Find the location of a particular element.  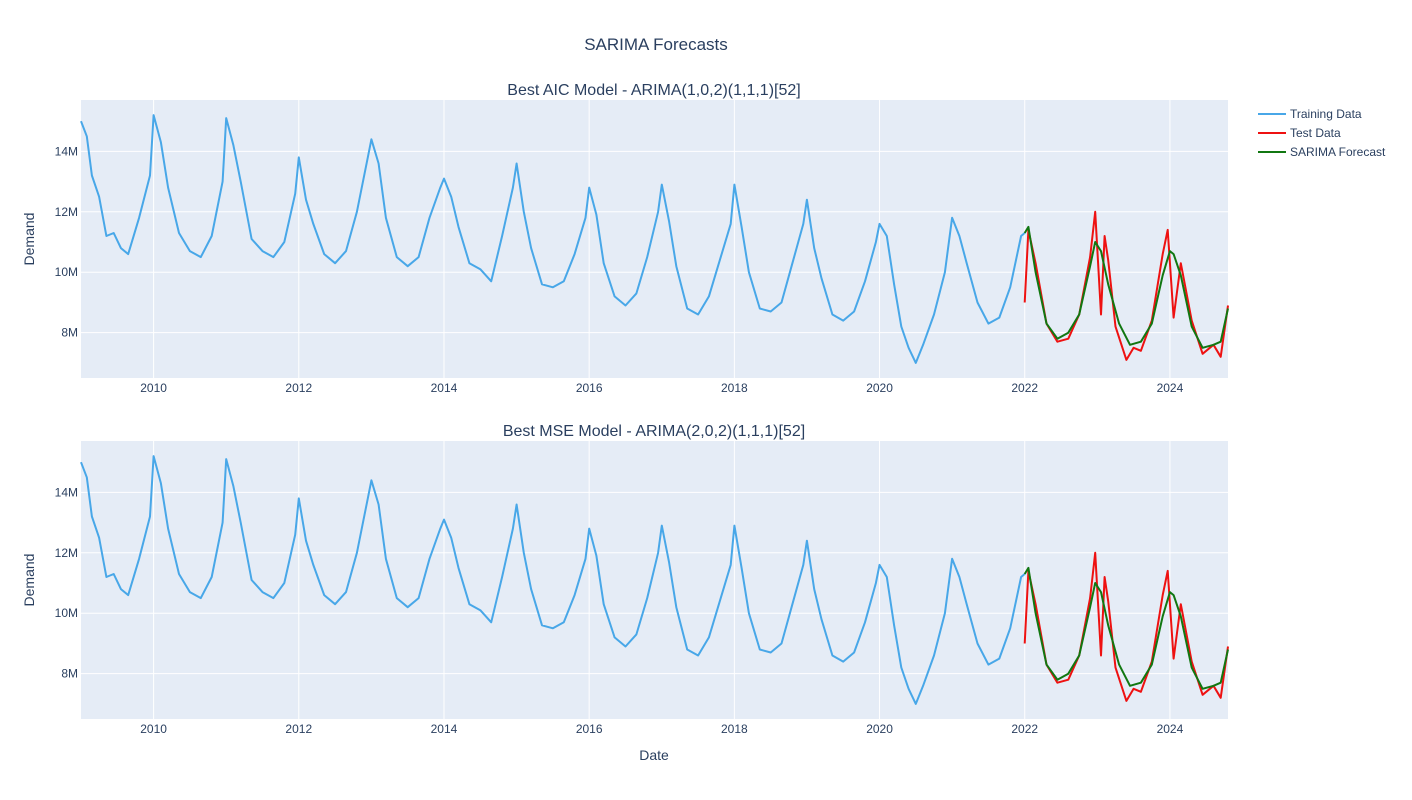

chart-title: SARIMA Forecasts is located at coordinates (656, 44).